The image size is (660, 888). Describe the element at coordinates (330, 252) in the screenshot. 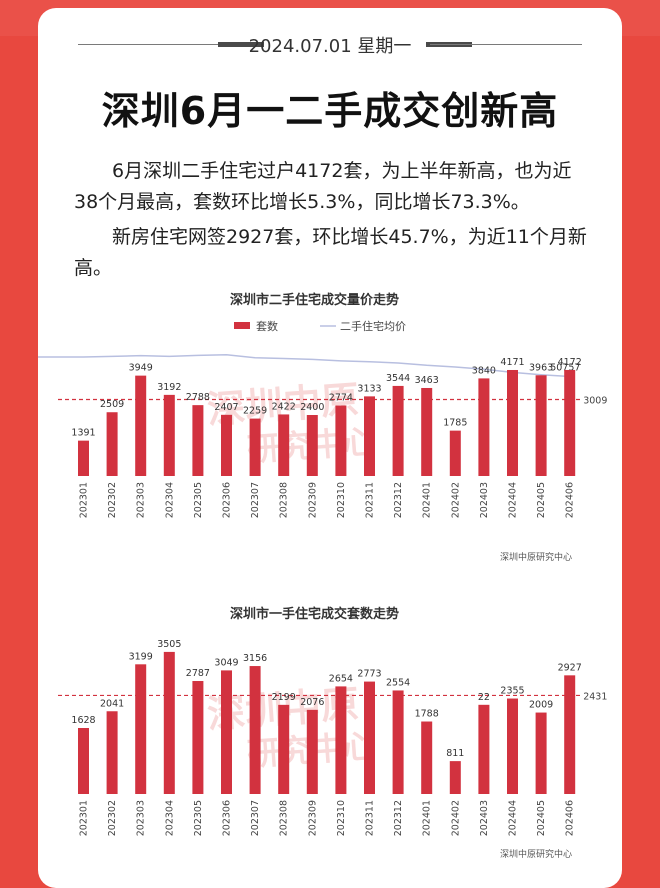

I see `paragraph-new-homes: 新房住宅网签2927套，环比增长45.7%，为近11个月新高。` at that location.